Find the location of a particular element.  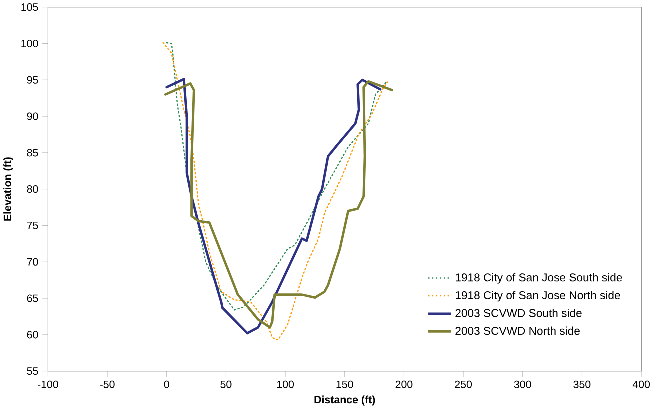

y-tick-label: 90 is located at coordinates (32, 116).